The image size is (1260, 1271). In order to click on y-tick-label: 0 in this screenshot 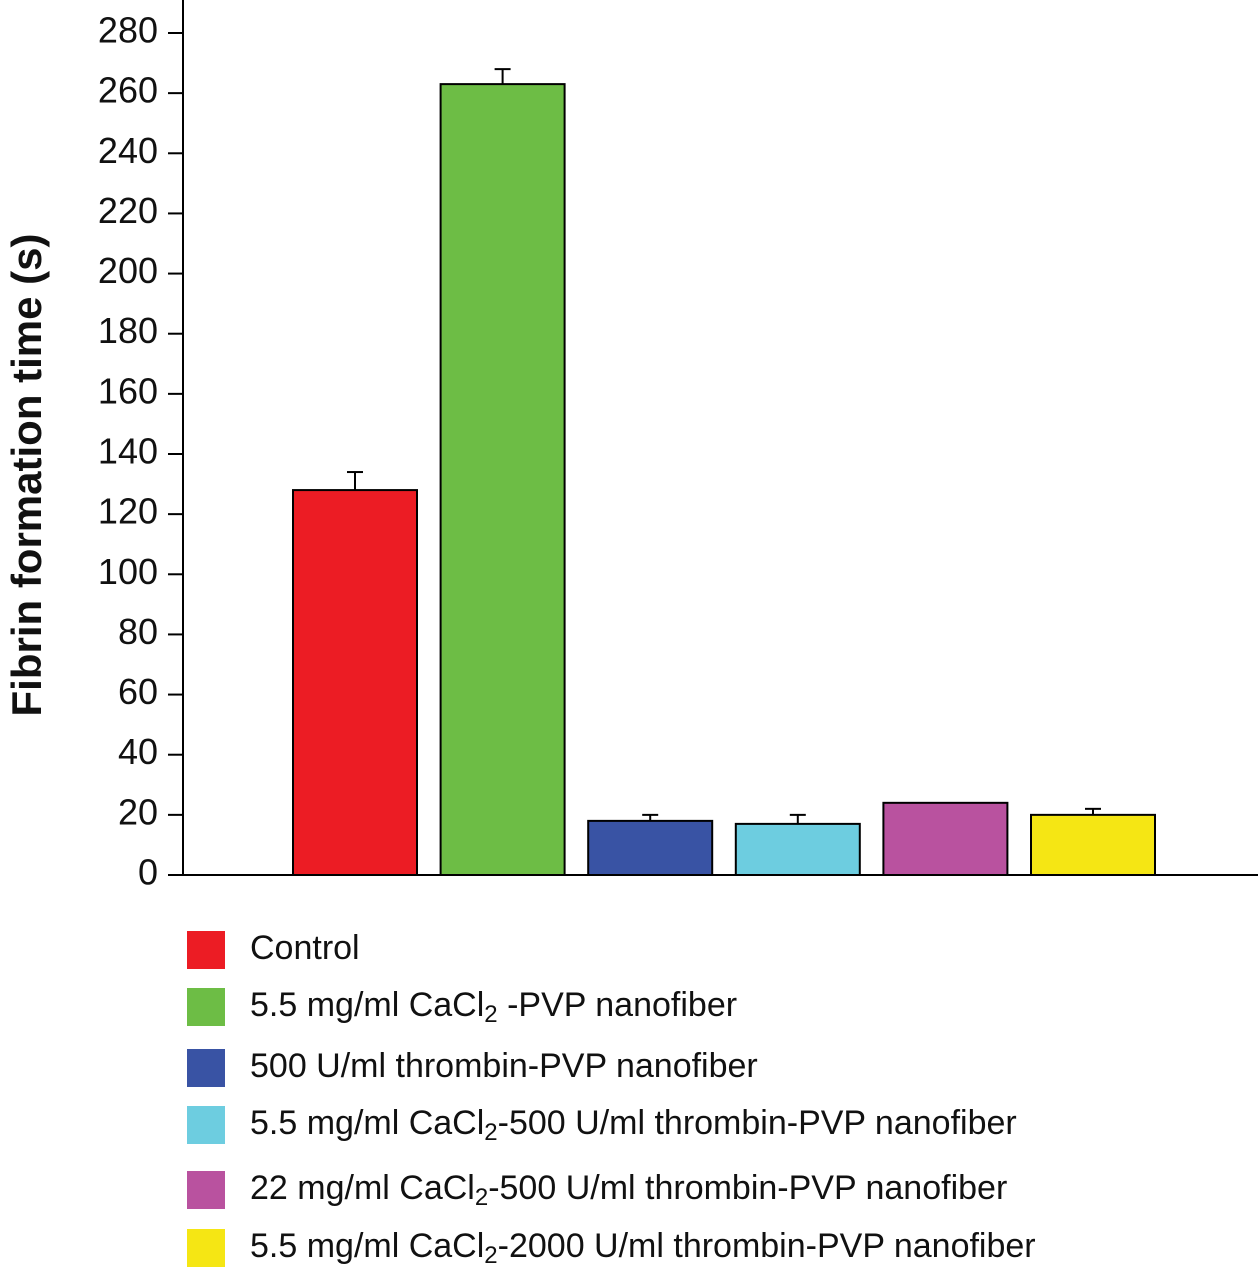, I will do `click(148, 872)`.